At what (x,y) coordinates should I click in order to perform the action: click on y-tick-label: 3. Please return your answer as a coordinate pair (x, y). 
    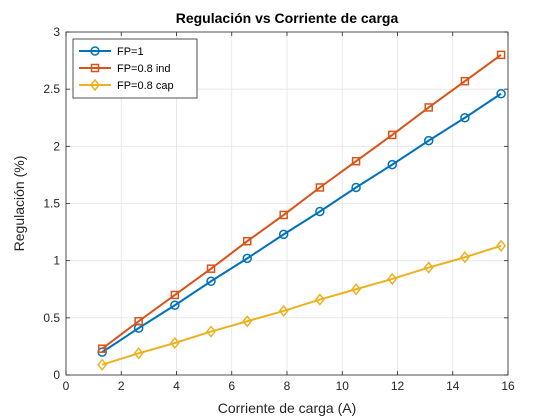
    Looking at the image, I should click on (56, 32).